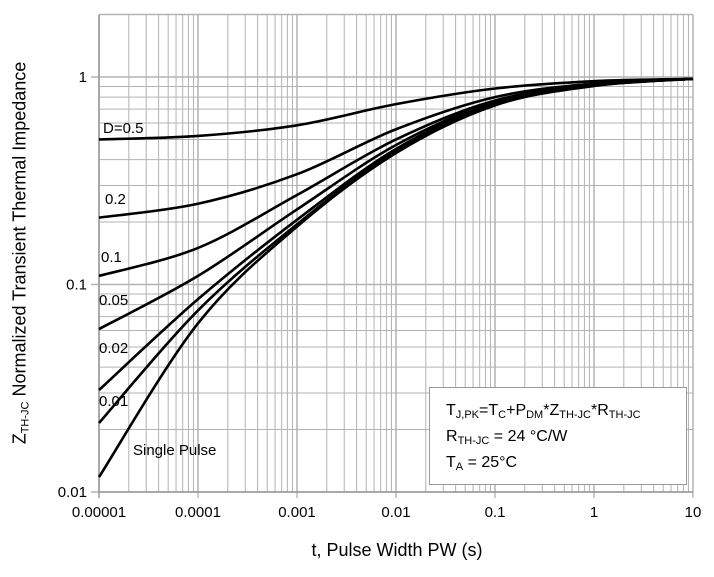 The height and width of the screenshot is (577, 714). What do you see at coordinates (396, 109) in the screenshot?
I see `series-line` at bounding box center [396, 109].